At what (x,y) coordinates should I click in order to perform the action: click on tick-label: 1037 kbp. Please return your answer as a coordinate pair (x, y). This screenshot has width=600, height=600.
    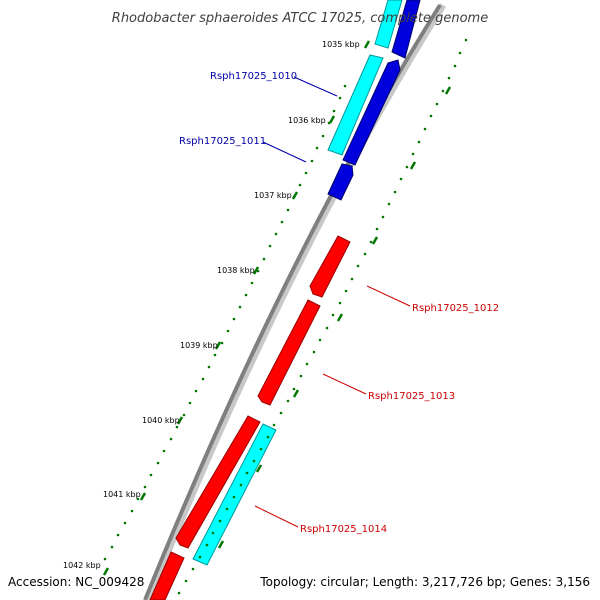
    Looking at the image, I should click on (273, 195).